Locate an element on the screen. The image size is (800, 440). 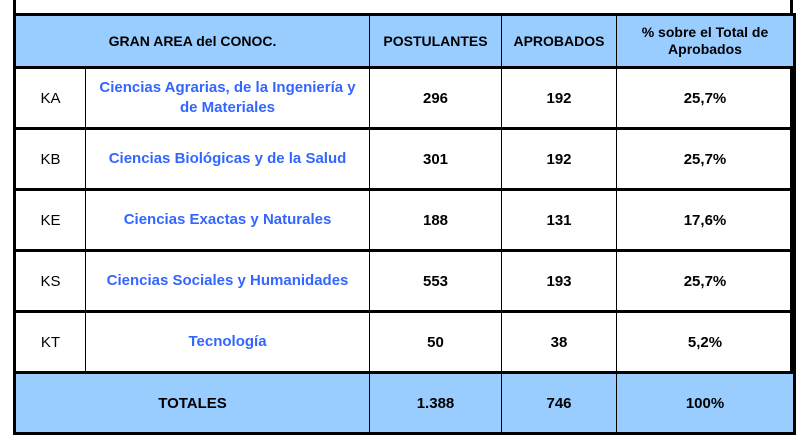
row-postulantes: 188 is located at coordinates (435, 219).